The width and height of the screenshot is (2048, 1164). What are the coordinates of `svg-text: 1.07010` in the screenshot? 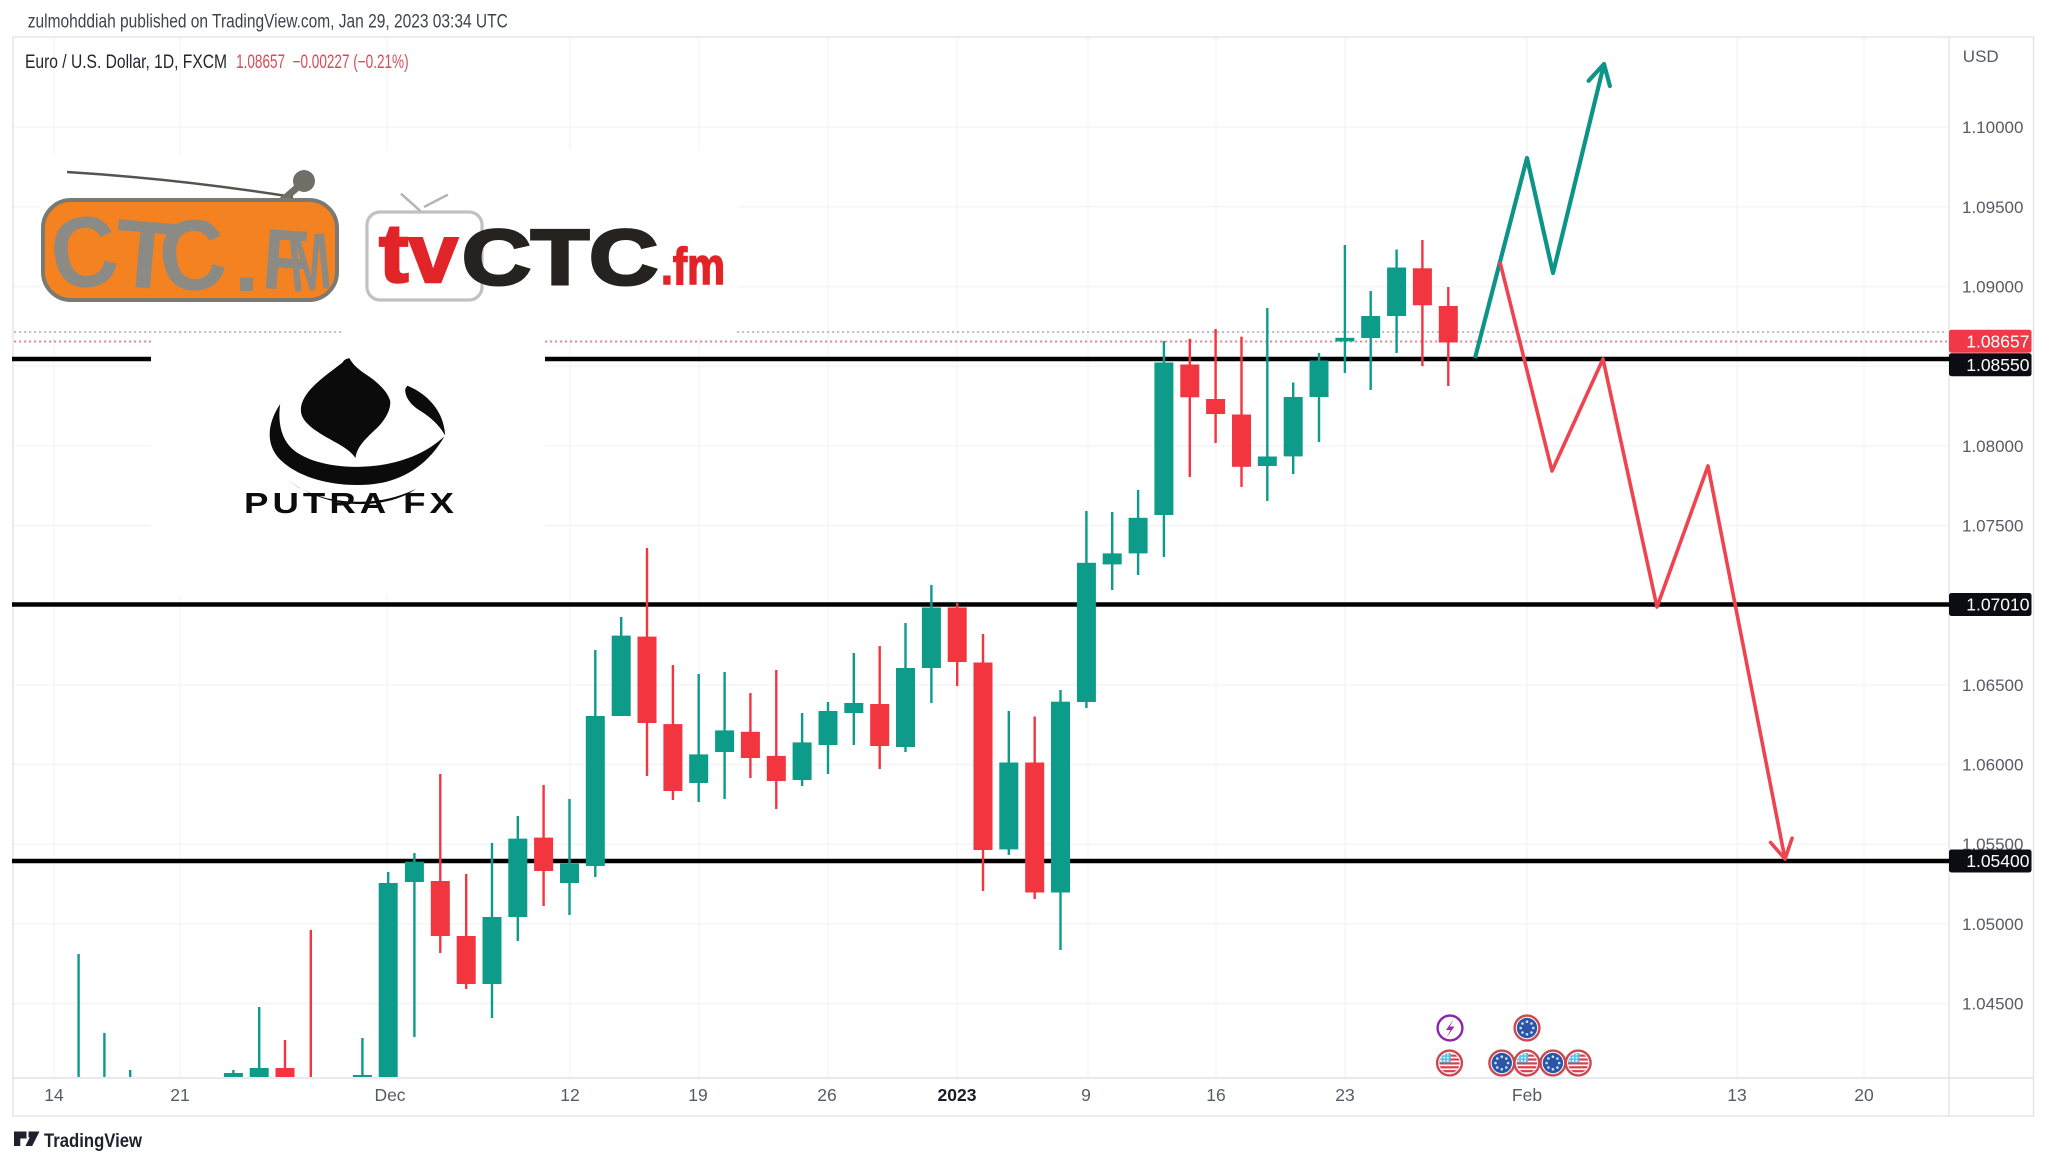 It's located at (1998, 605).